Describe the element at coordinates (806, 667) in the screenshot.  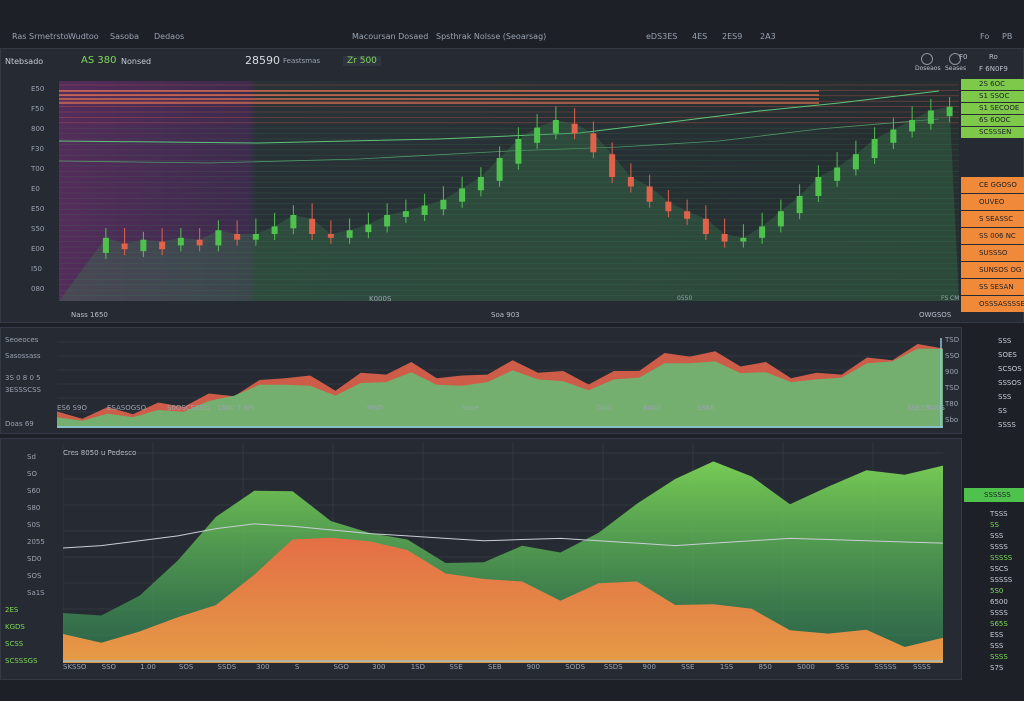
I see `bot-x-label: S000` at that location.